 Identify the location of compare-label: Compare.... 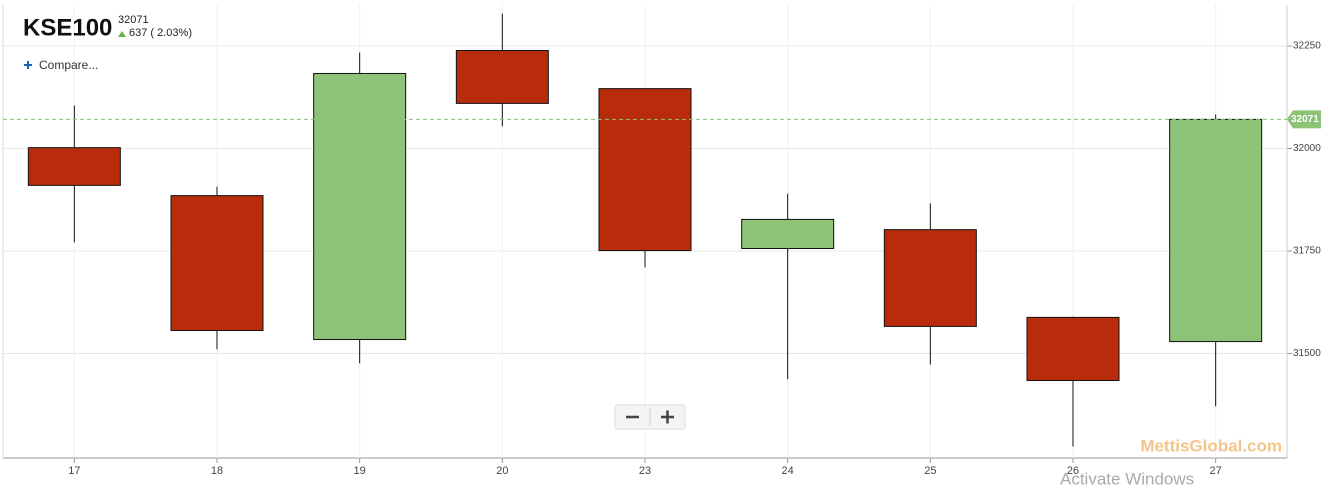
(68, 65).